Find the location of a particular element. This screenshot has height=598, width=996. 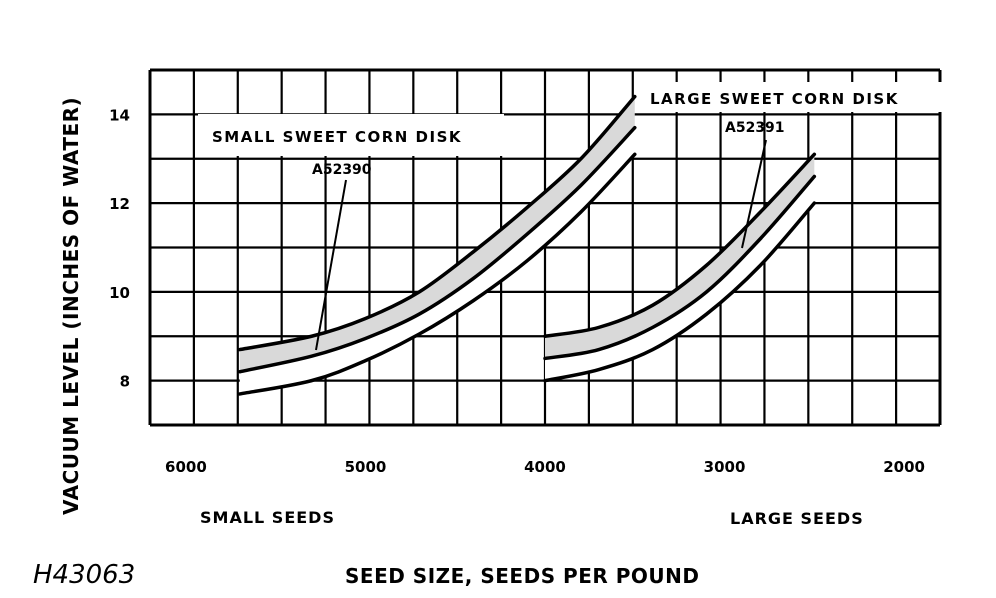

large-disk-curve-upper is located at coordinates (680, 245).